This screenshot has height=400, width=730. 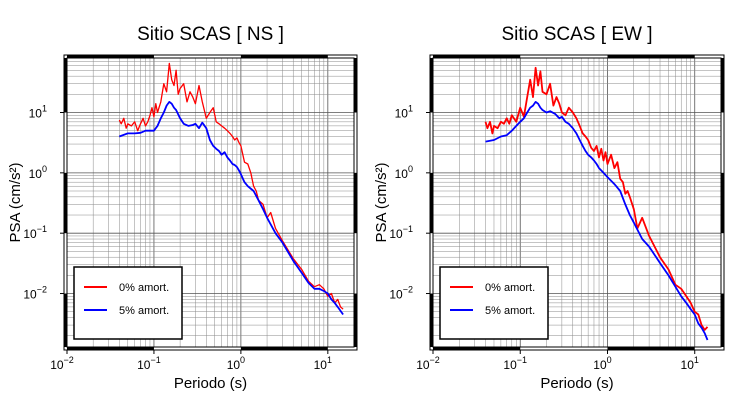 I want to click on chart-title: Sitio SCAS [ EW ], so click(x=577, y=34).